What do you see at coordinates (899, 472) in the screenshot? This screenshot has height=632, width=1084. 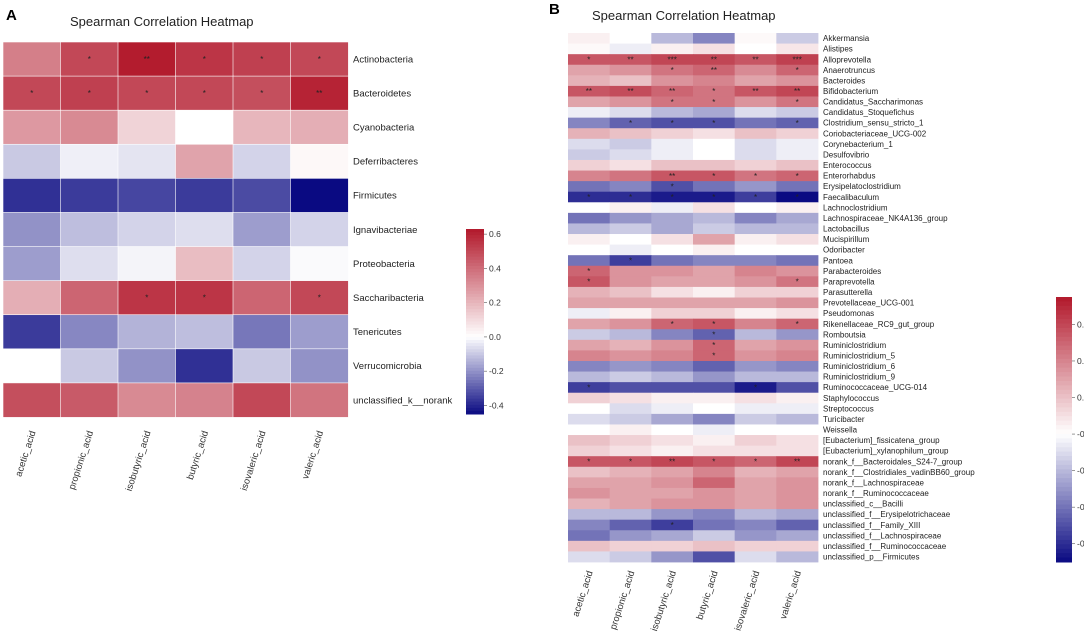 I see `row-label-B: norank_f__Clostridiales_vadinBB60_group` at bounding box center [899, 472].